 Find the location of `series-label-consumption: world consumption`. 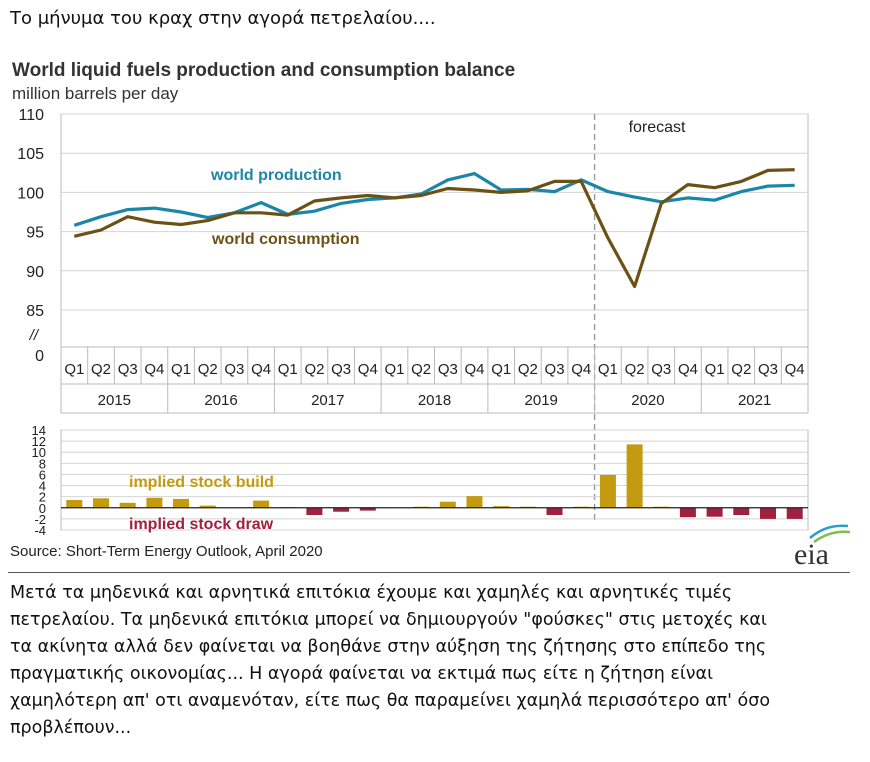

series-label-consumption: world consumption is located at coordinates (285, 239).